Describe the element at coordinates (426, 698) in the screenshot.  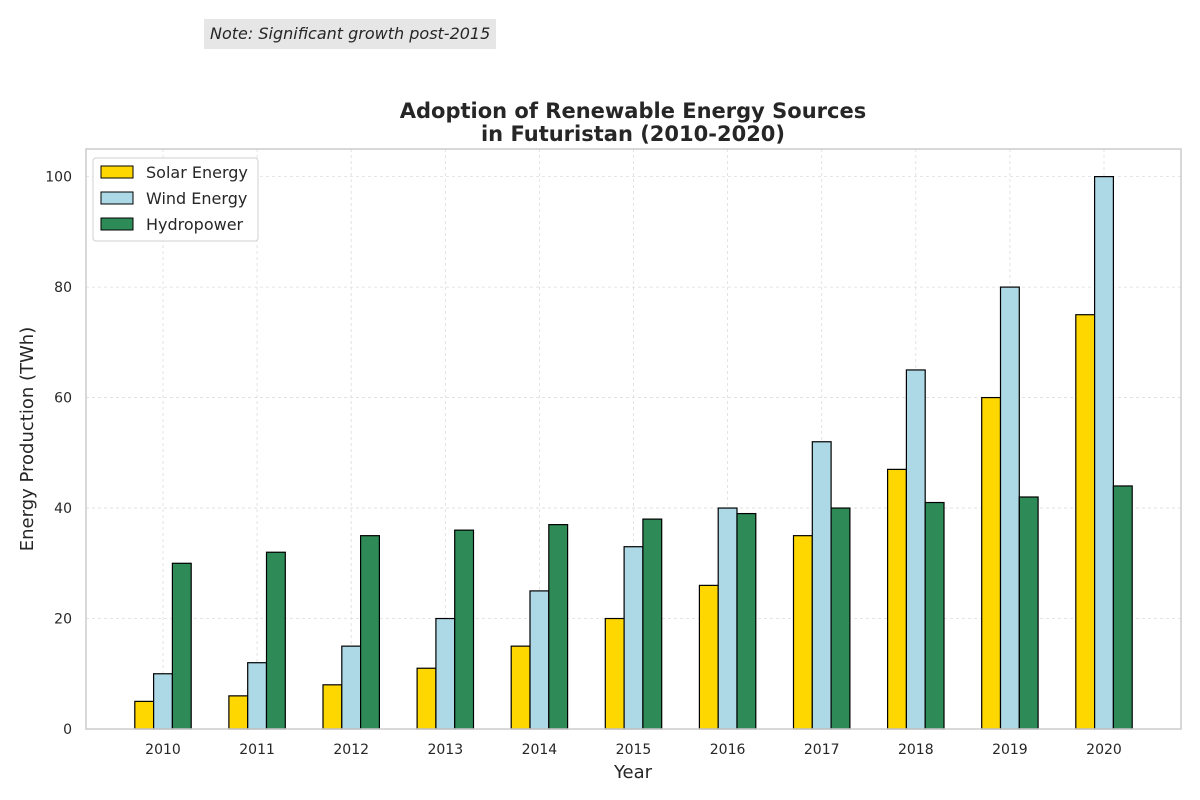
I see `bar-solar-energy-2013` at that location.